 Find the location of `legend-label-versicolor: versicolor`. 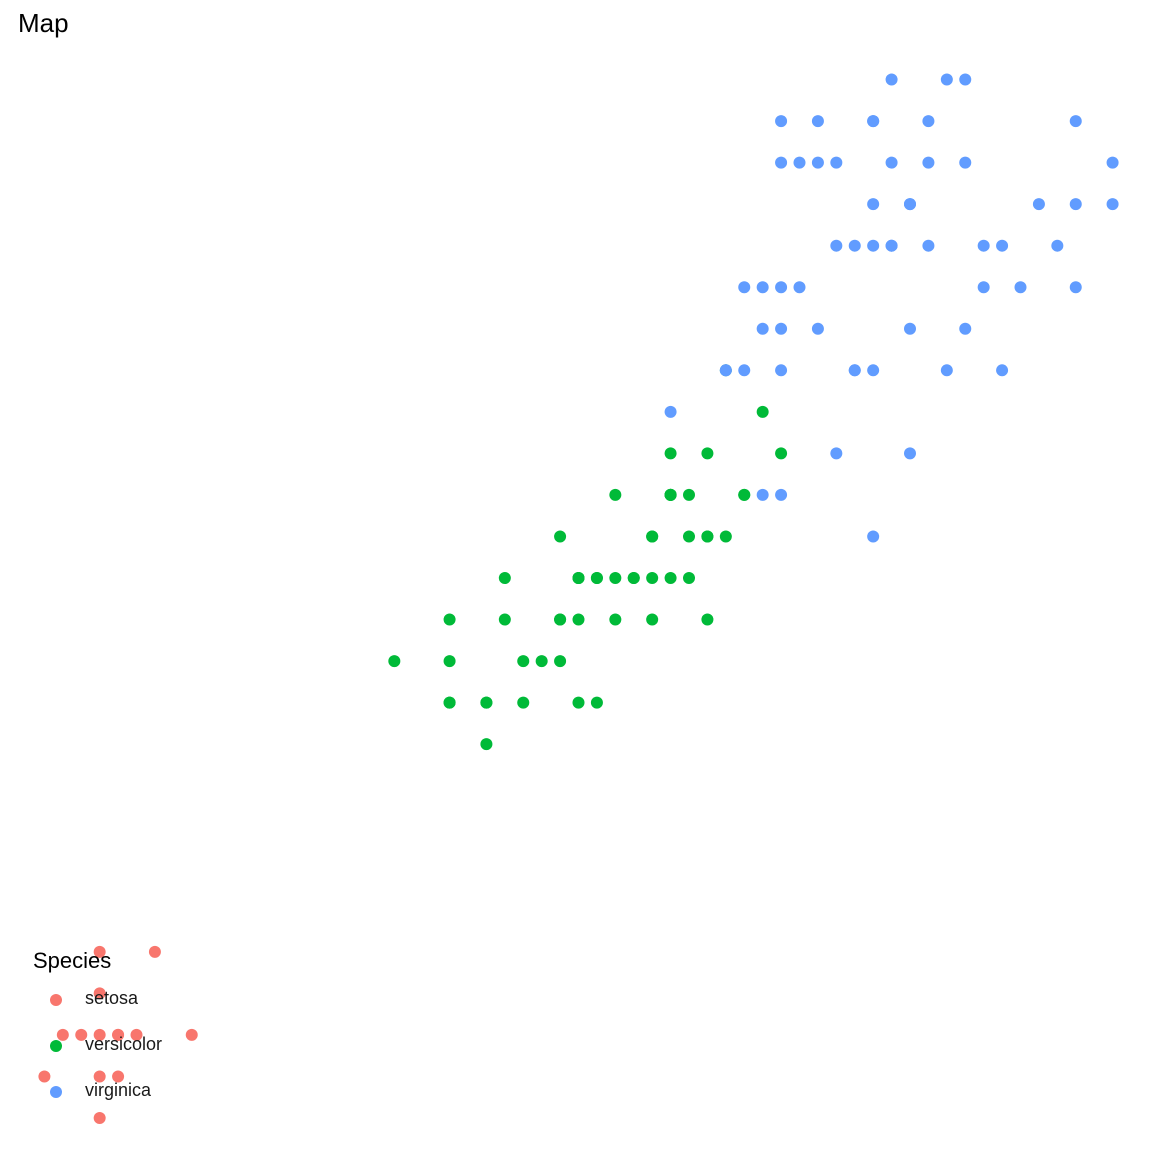

legend-label-versicolor: versicolor is located at coordinates (124, 1044).